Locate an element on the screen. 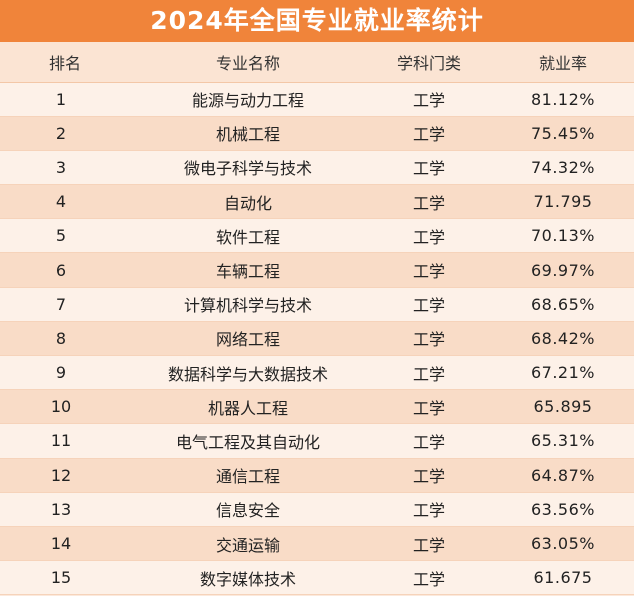 The image size is (634, 596). rate-cell: 68.65% is located at coordinates (563, 304).